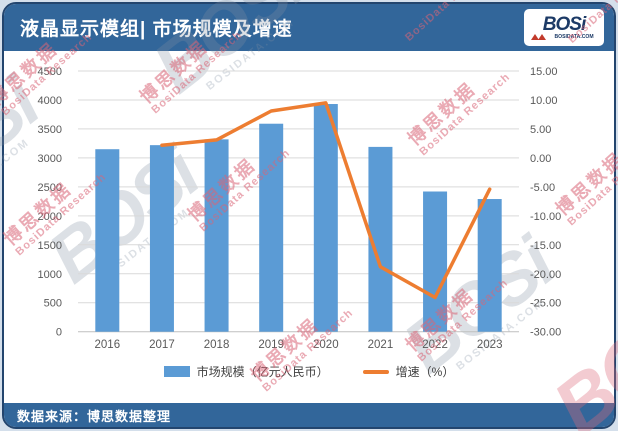 The image size is (618, 431). What do you see at coordinates (490, 345) in the screenshot?
I see `x-axis-label-2023: 2023` at bounding box center [490, 345].